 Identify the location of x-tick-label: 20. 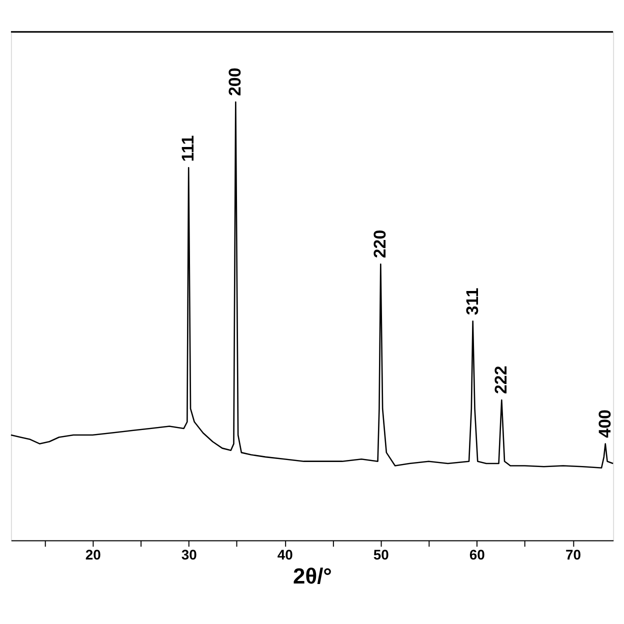
(93, 554).